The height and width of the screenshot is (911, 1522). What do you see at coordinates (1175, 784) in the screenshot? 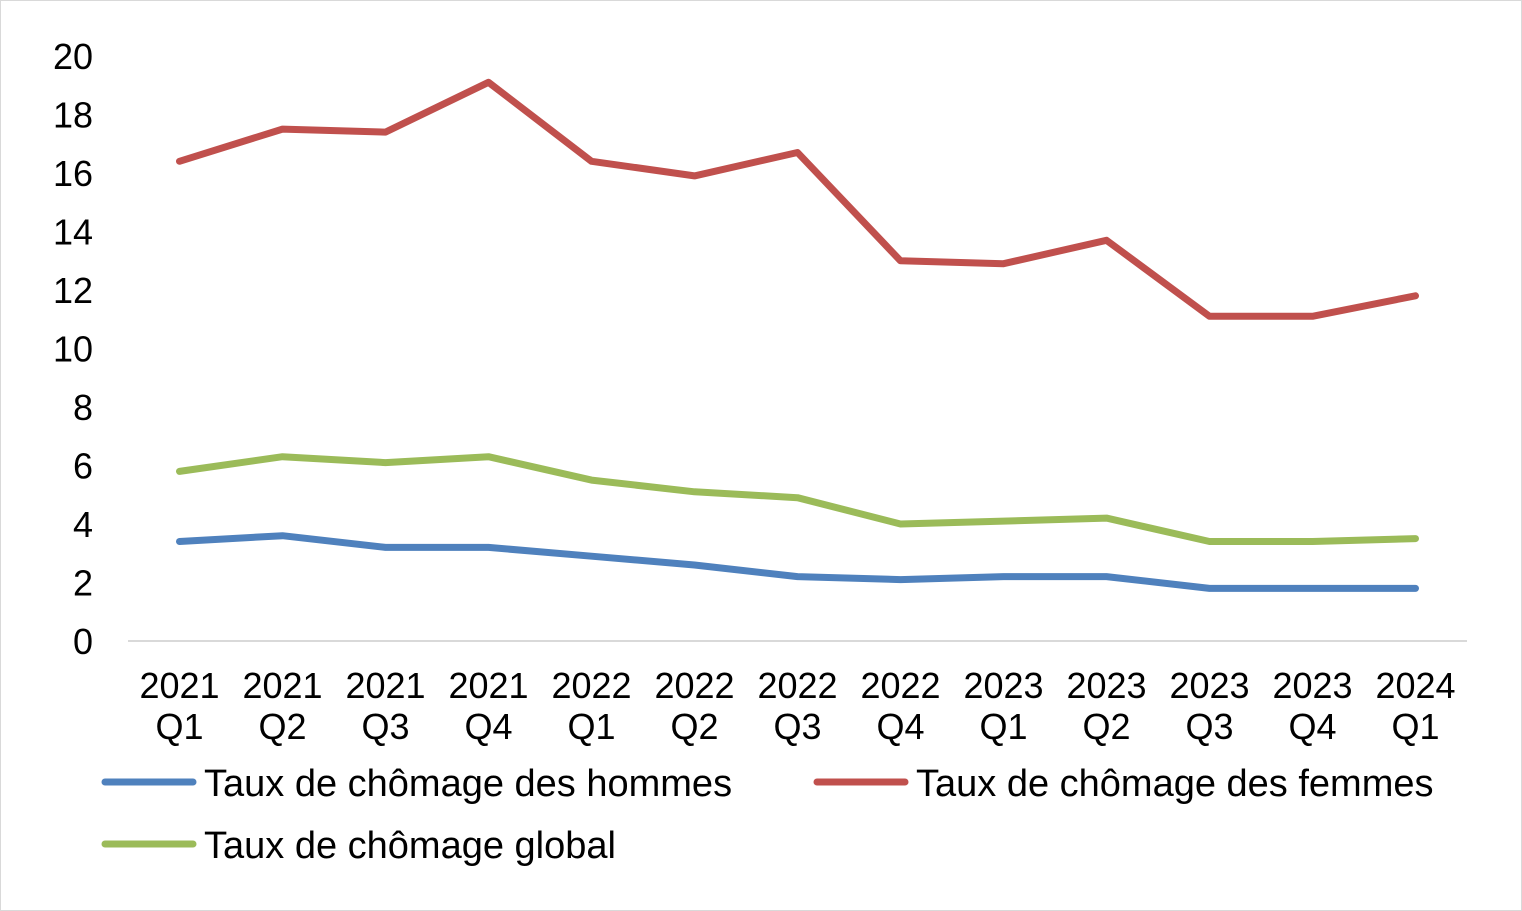
I see `legend-label-women: Taux de chômage des femmes` at bounding box center [1175, 784].